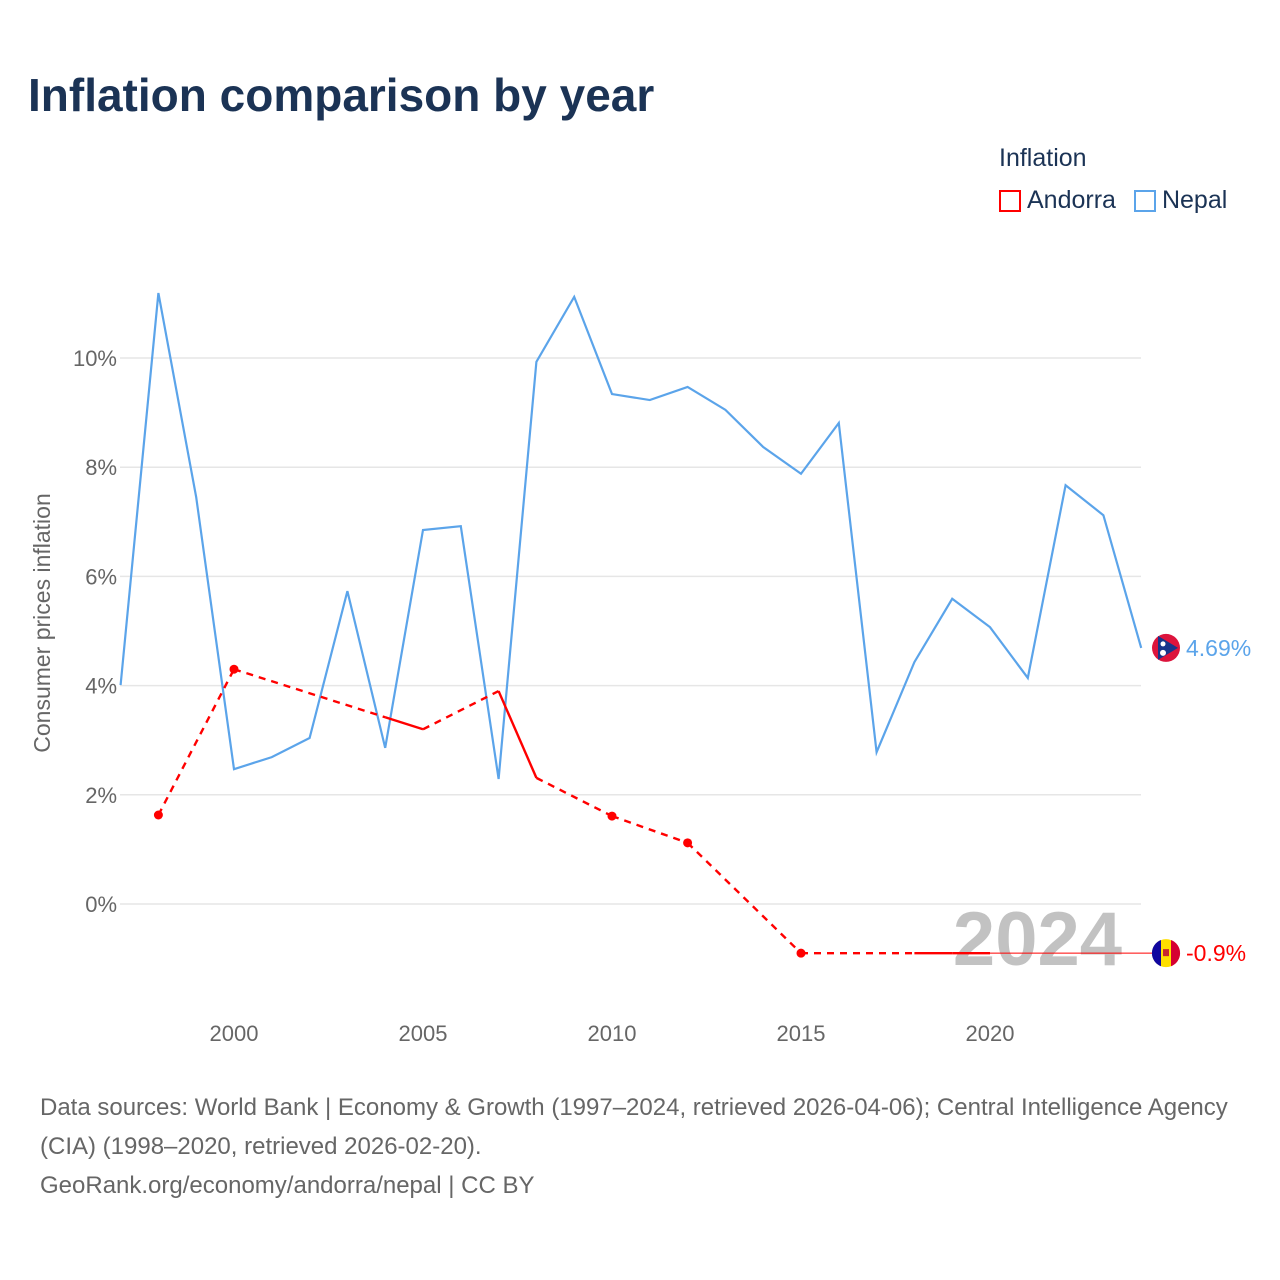 The height and width of the screenshot is (1280, 1280). What do you see at coordinates (101, 795) in the screenshot?
I see `y-tick-label: 2%` at bounding box center [101, 795].